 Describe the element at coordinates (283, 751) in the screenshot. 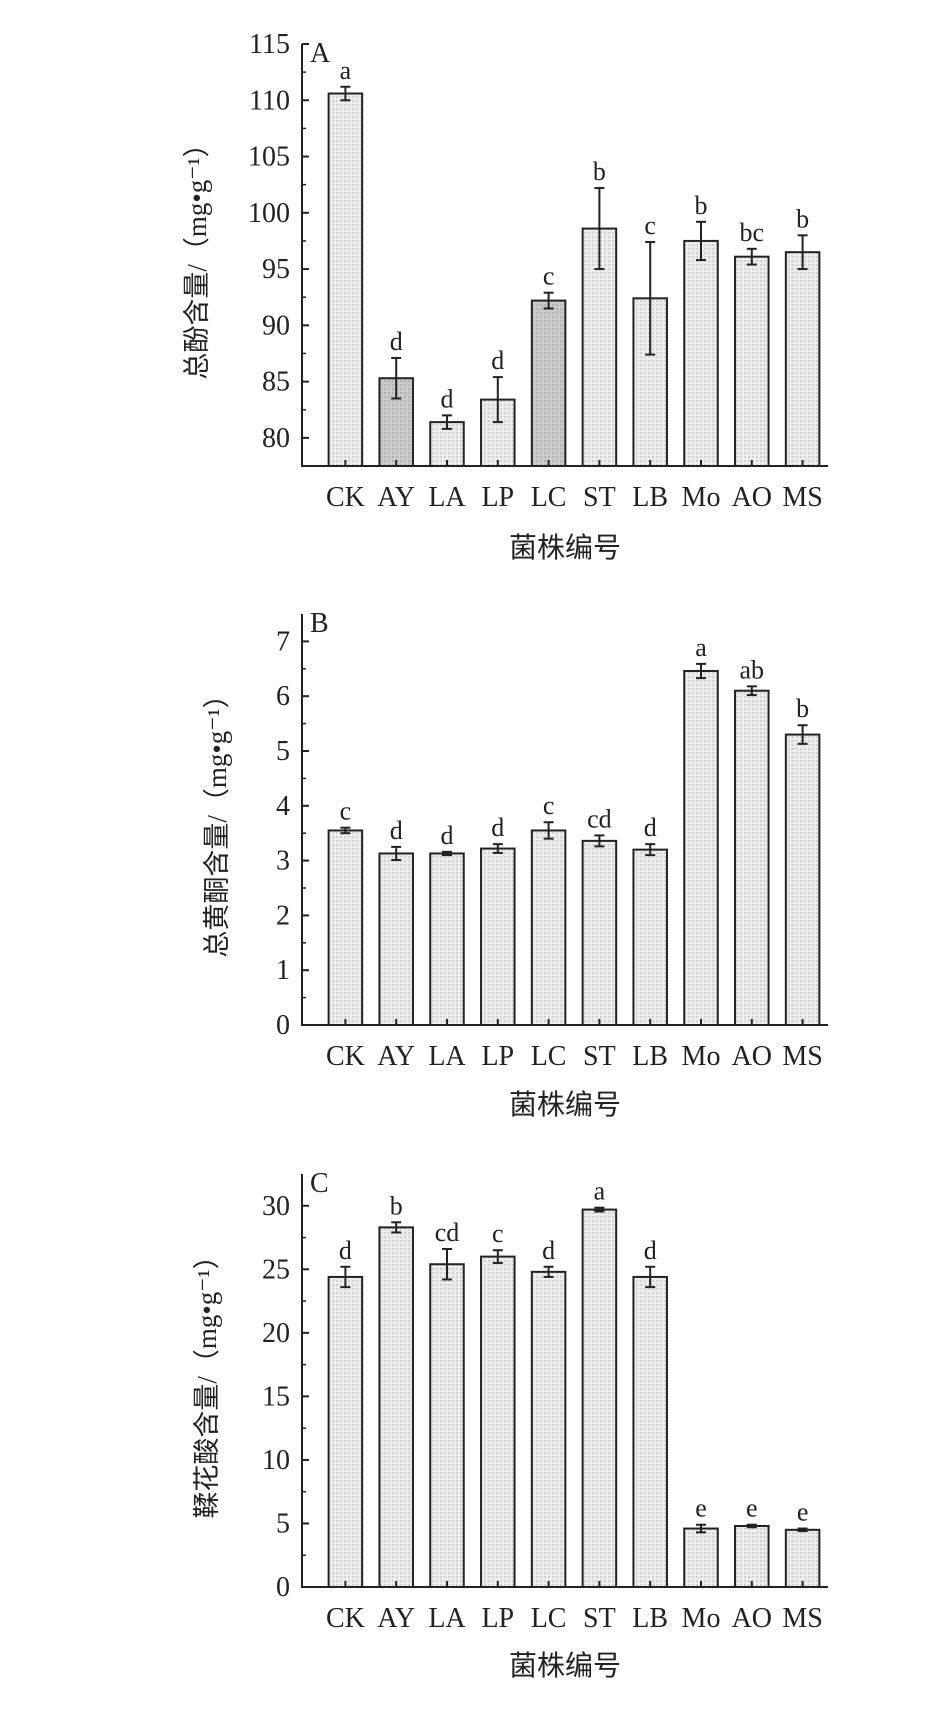

I see `y-tick-label: 5` at that location.